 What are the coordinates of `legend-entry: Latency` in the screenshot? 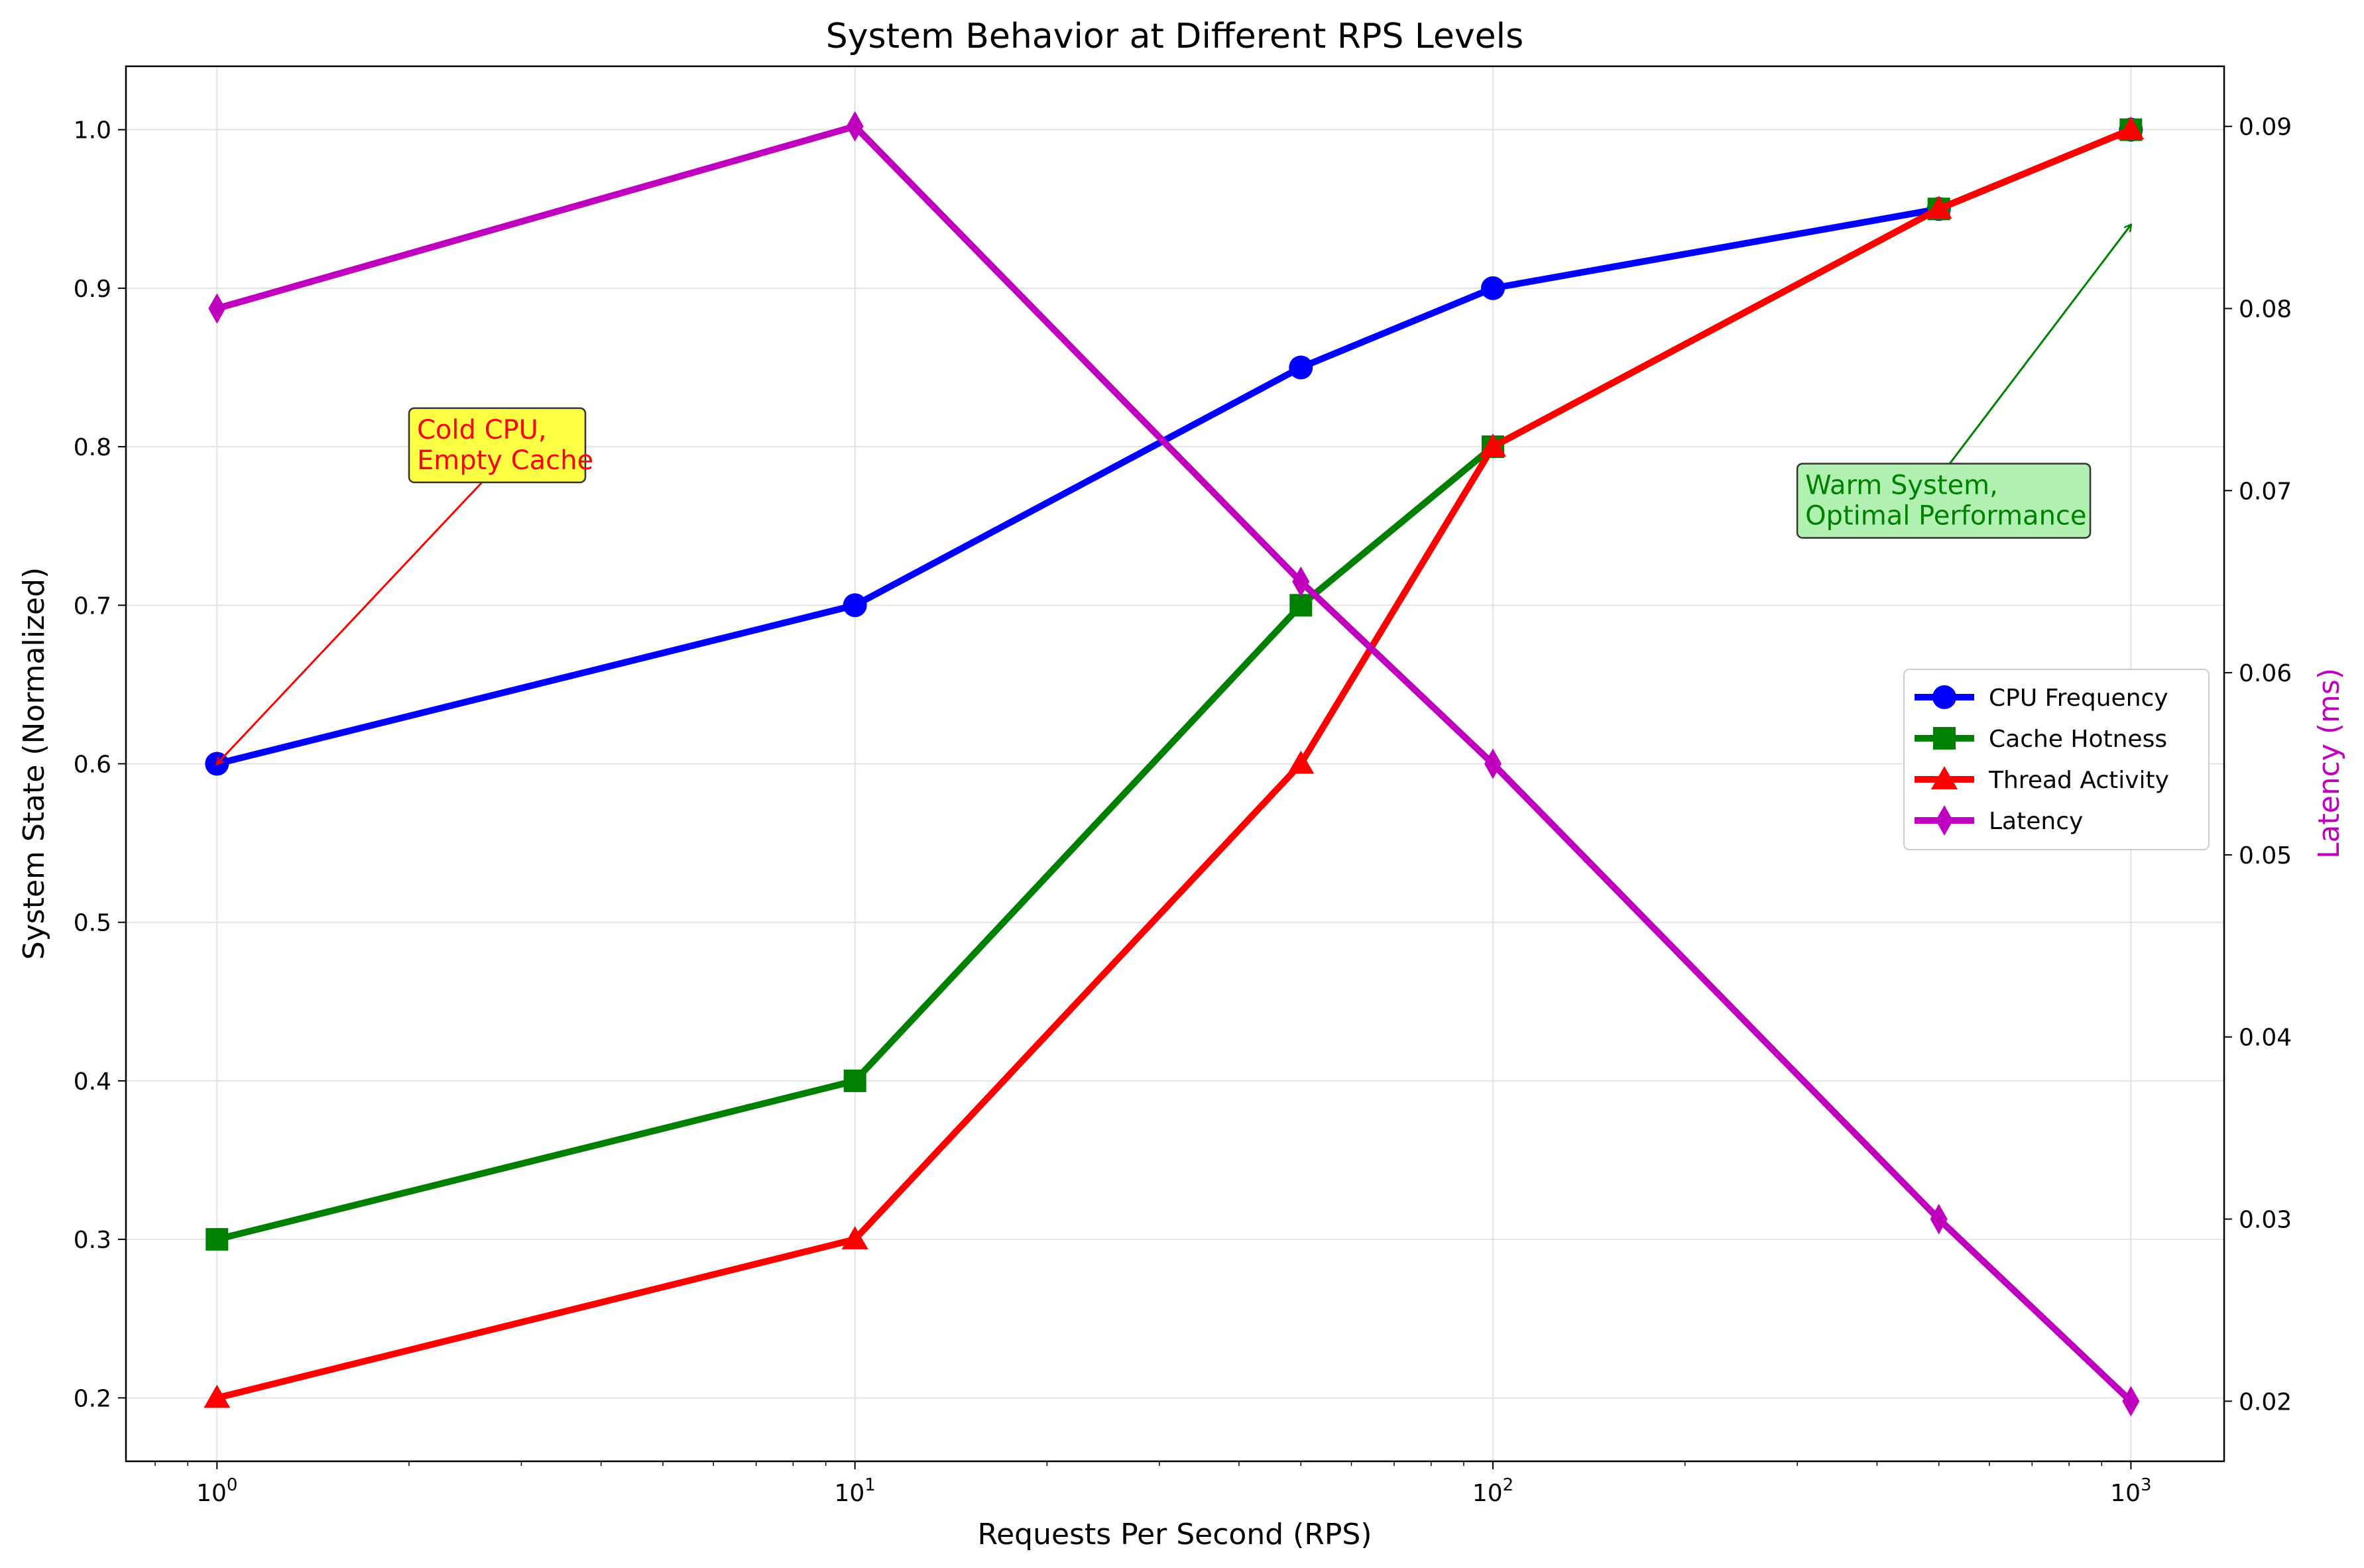 It's located at (1999, 821).